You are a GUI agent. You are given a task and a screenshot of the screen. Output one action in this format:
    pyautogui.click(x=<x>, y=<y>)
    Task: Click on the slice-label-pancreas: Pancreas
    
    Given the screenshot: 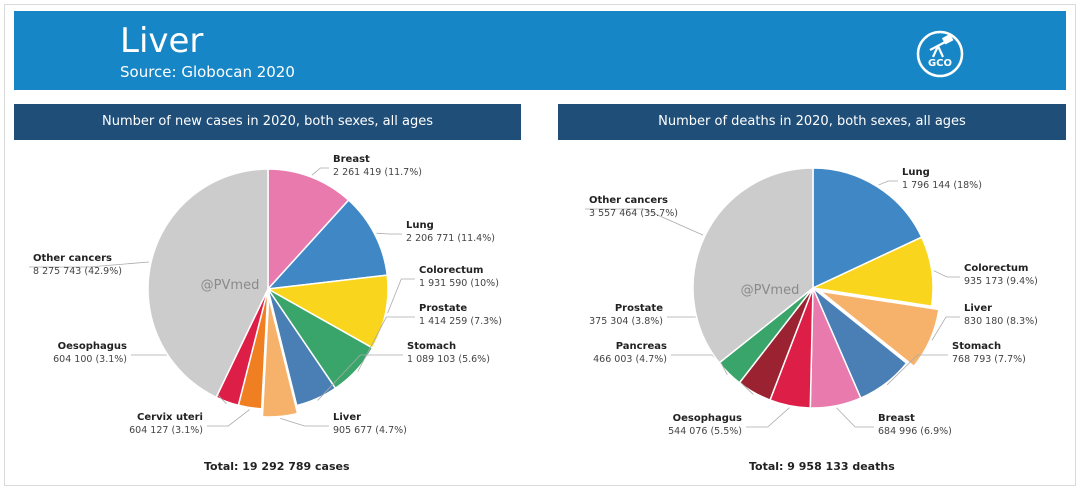 What is the action you would take?
    pyautogui.click(x=641, y=346)
    